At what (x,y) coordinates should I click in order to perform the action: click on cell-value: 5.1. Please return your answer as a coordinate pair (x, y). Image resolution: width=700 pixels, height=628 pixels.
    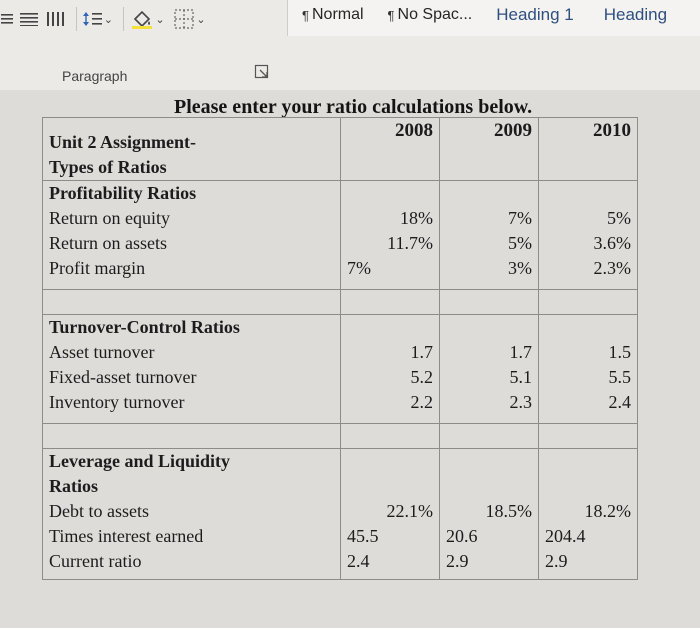
    Looking at the image, I should click on (521, 377).